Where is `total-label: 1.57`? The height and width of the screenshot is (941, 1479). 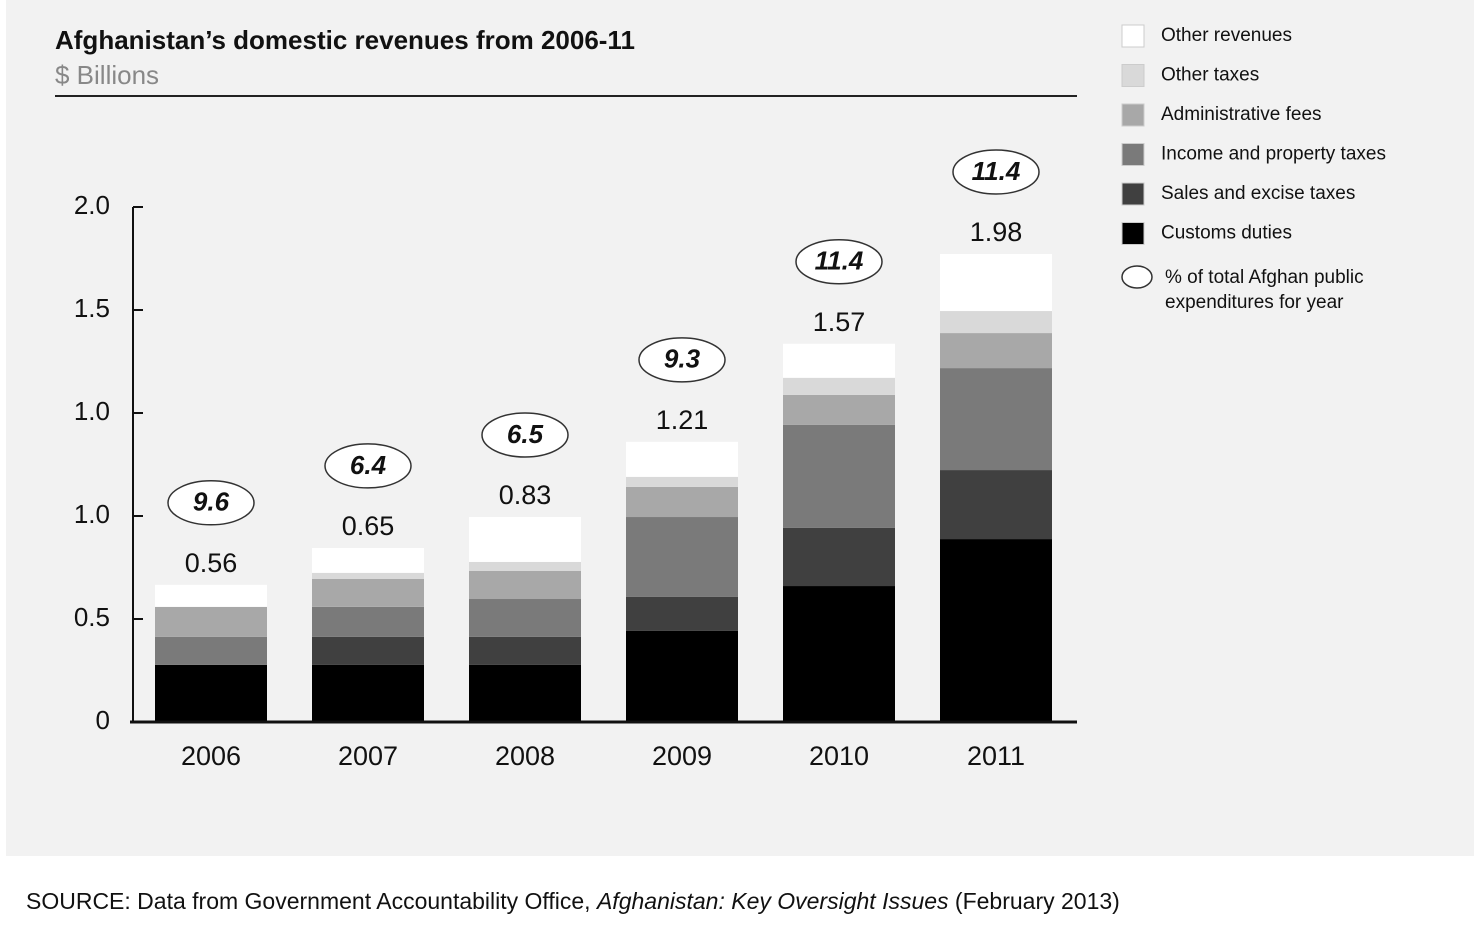 total-label: 1.57 is located at coordinates (839, 322).